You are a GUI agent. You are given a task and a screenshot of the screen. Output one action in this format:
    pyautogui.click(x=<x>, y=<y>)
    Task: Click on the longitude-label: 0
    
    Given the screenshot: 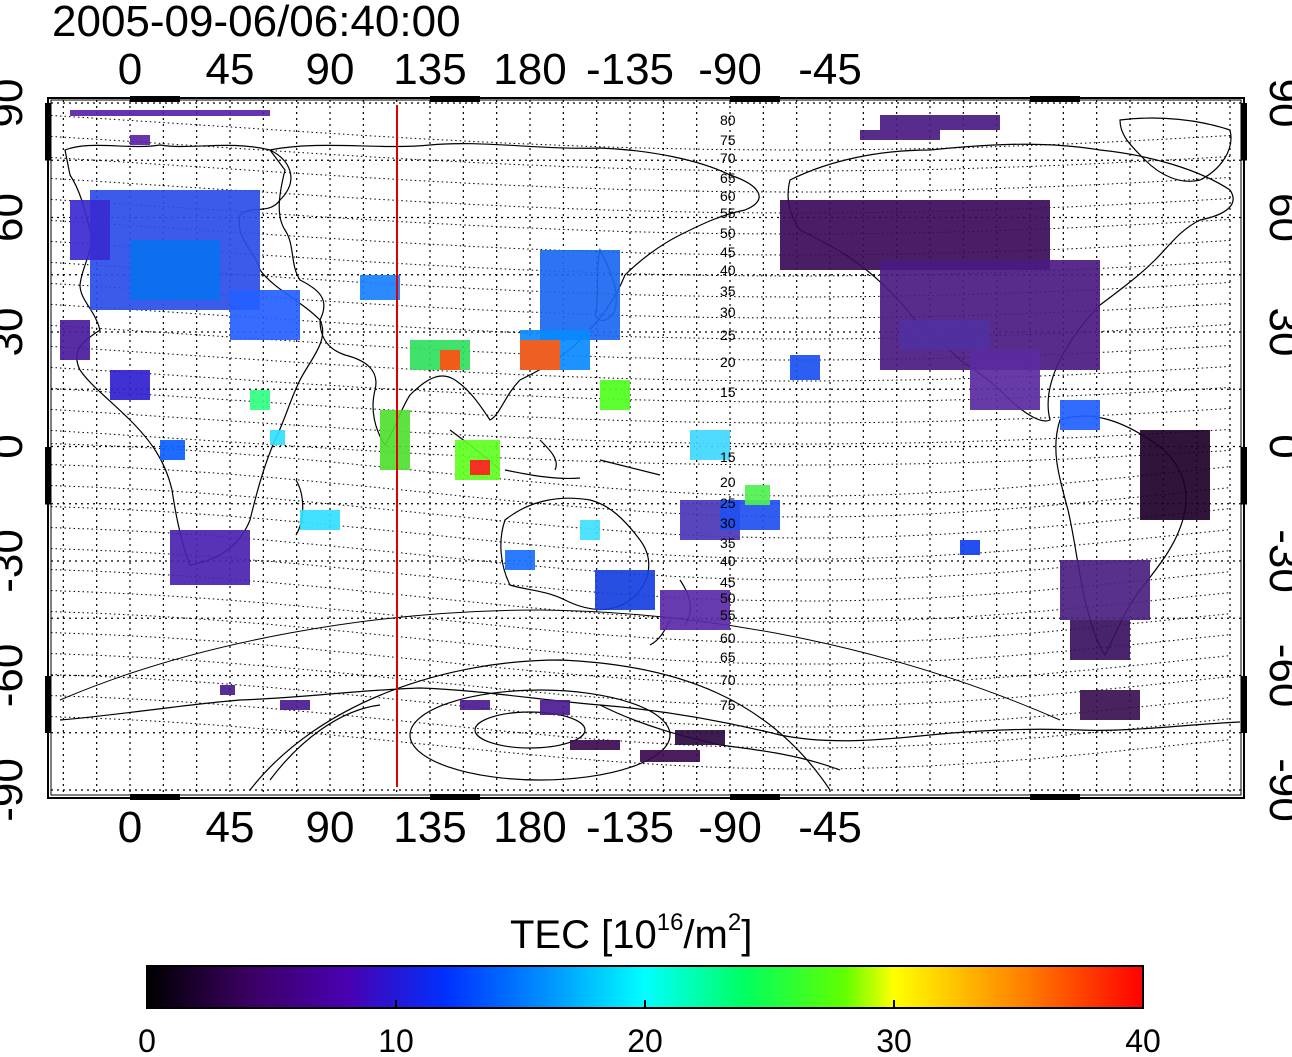 What is the action you would take?
    pyautogui.click(x=130, y=69)
    